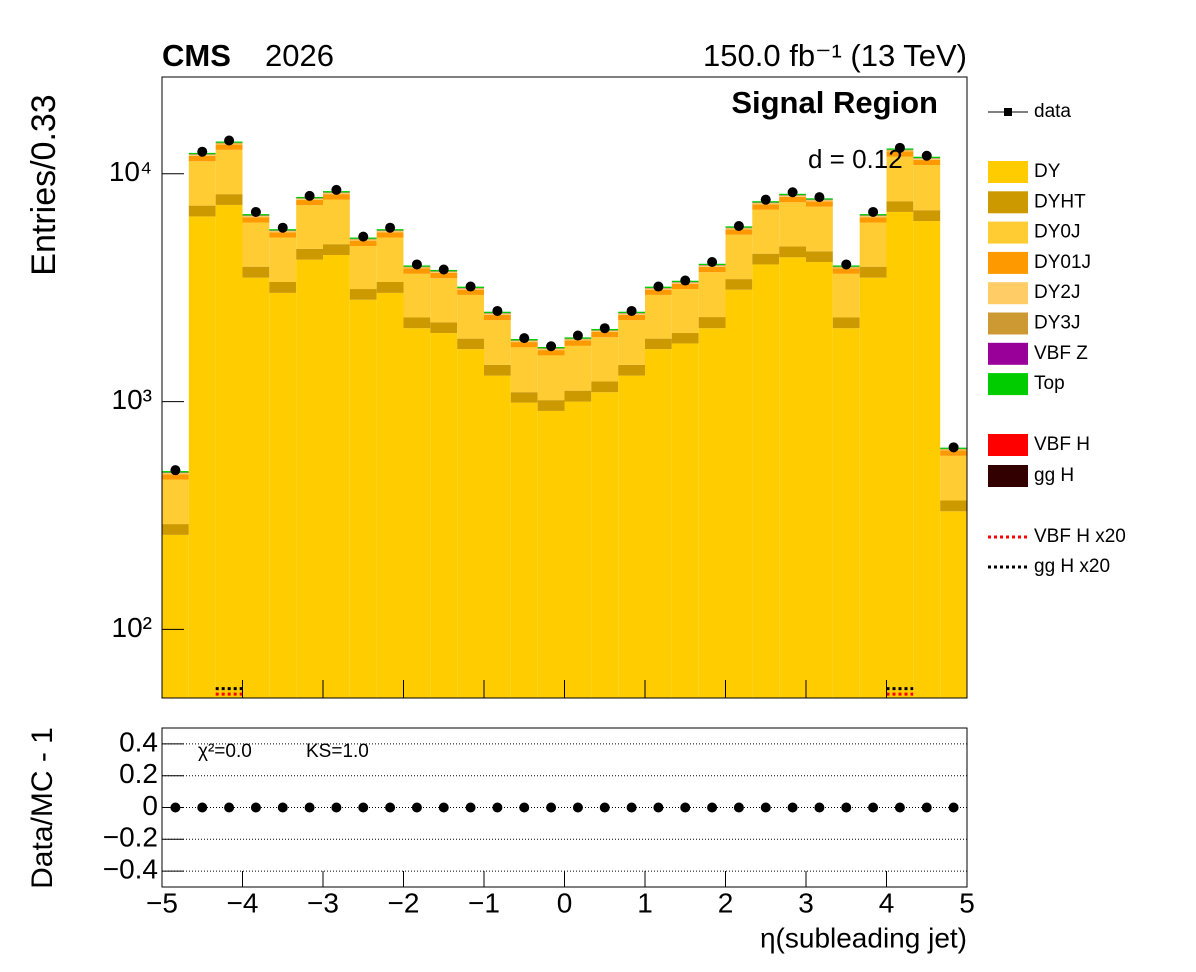  I want to click on y-tick-label: 10², so click(132, 627).